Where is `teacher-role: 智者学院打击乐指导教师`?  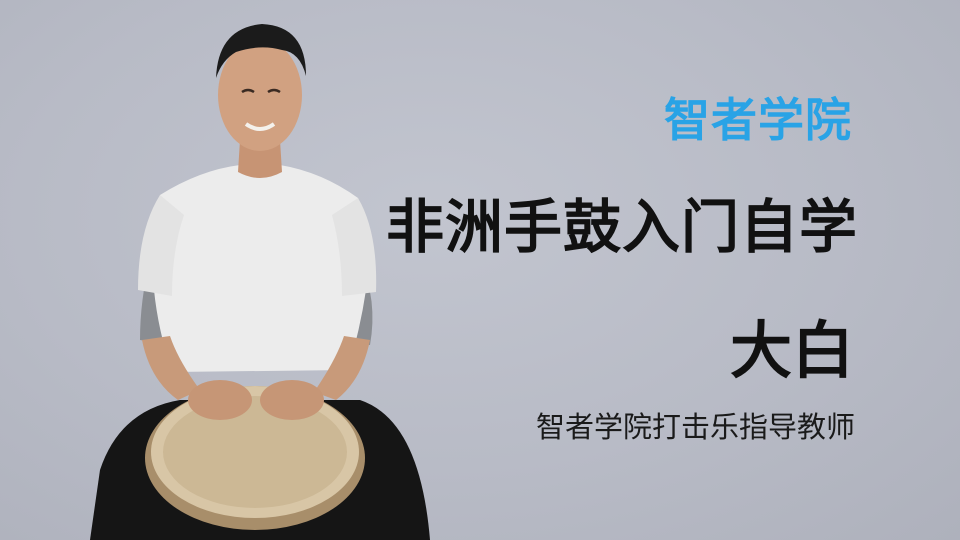 teacher-role: 智者学院打击乐指导教师 is located at coordinates (696, 427).